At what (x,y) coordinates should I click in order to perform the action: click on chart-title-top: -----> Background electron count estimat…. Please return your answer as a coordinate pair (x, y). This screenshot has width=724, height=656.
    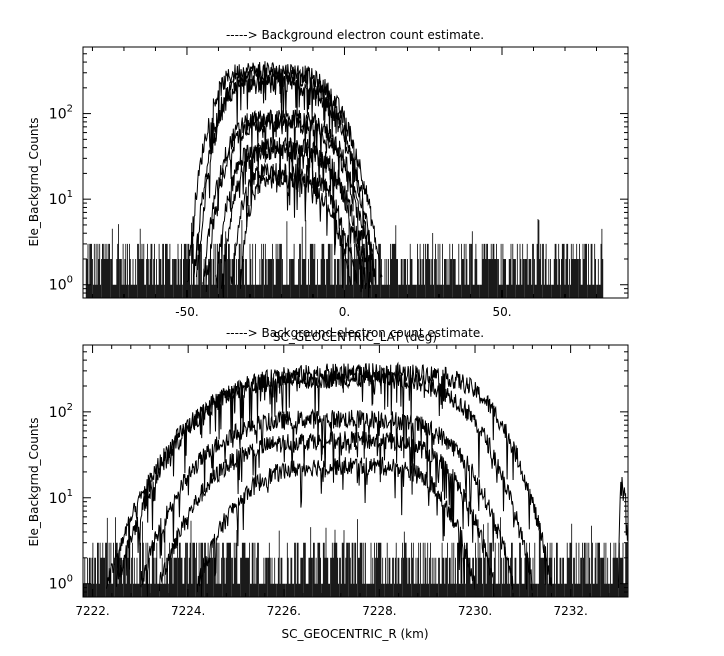
    Looking at the image, I should click on (355, 35).